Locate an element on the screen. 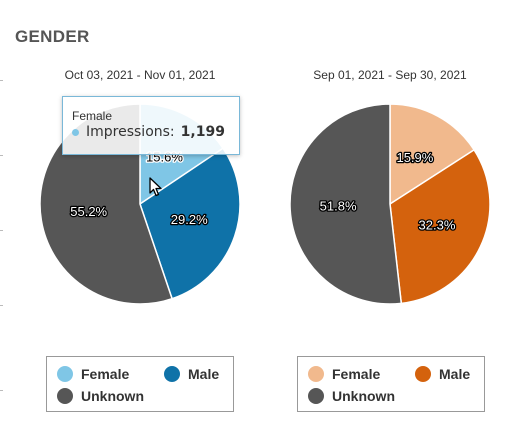 The height and width of the screenshot is (444, 509). tooltip-series-dot is located at coordinates (75, 132).